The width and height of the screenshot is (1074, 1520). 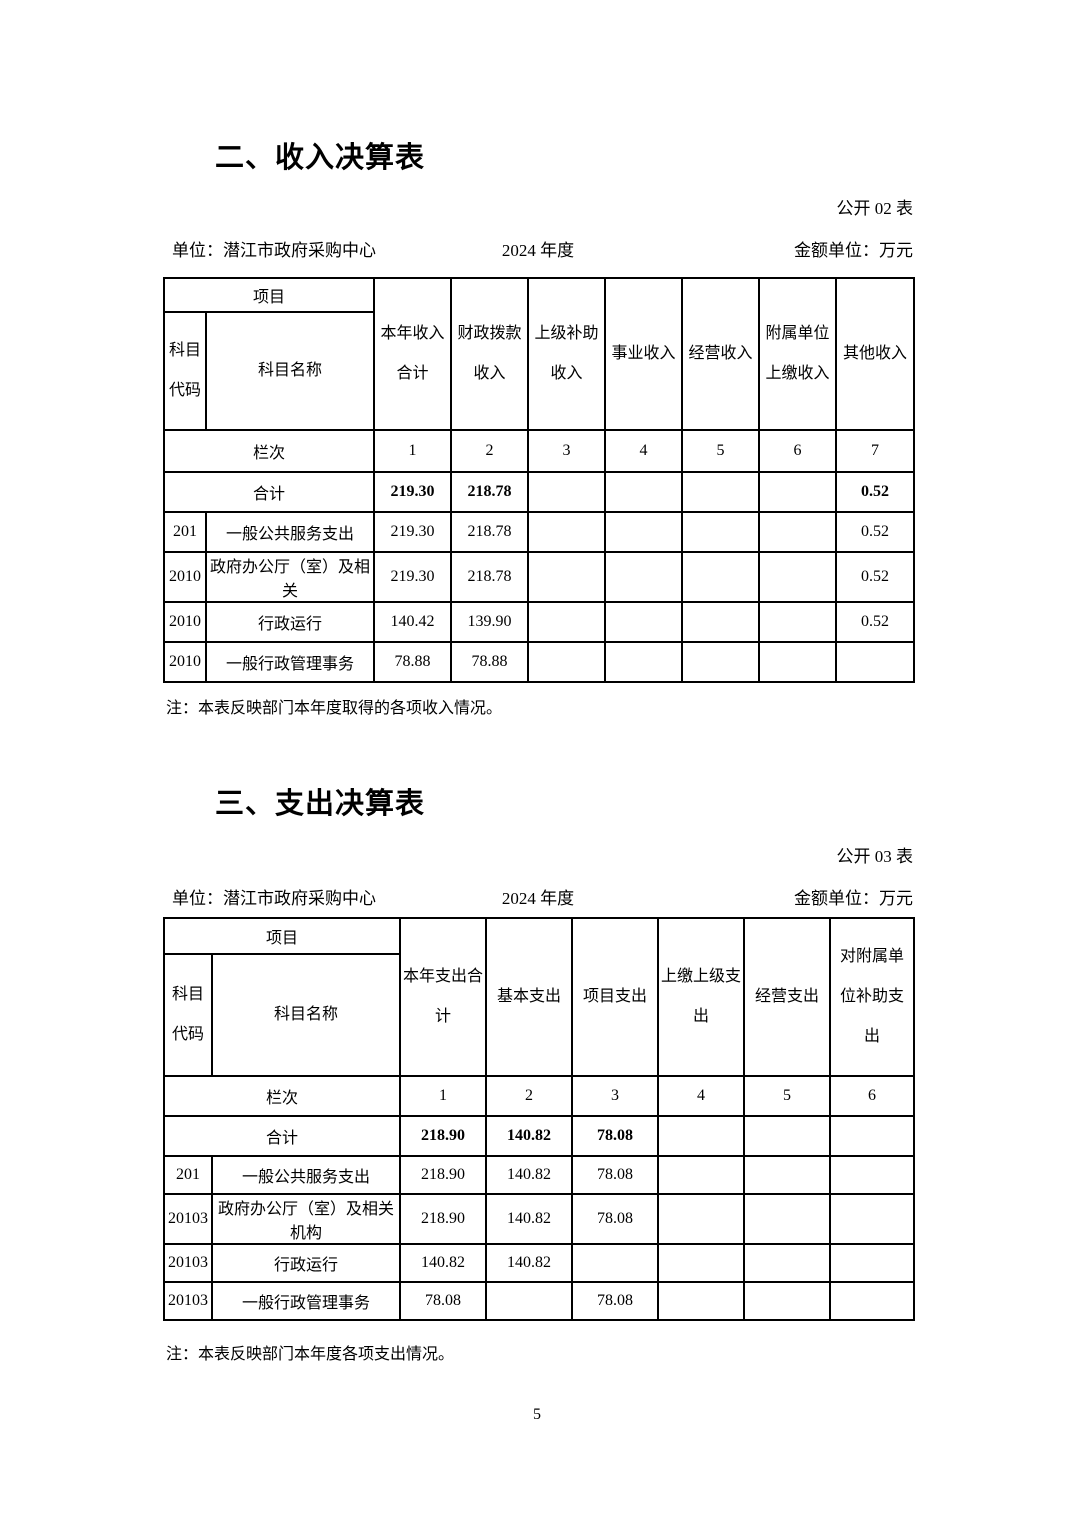 I want to click on income-project-header-cell: 项目, so click(x=269, y=295).